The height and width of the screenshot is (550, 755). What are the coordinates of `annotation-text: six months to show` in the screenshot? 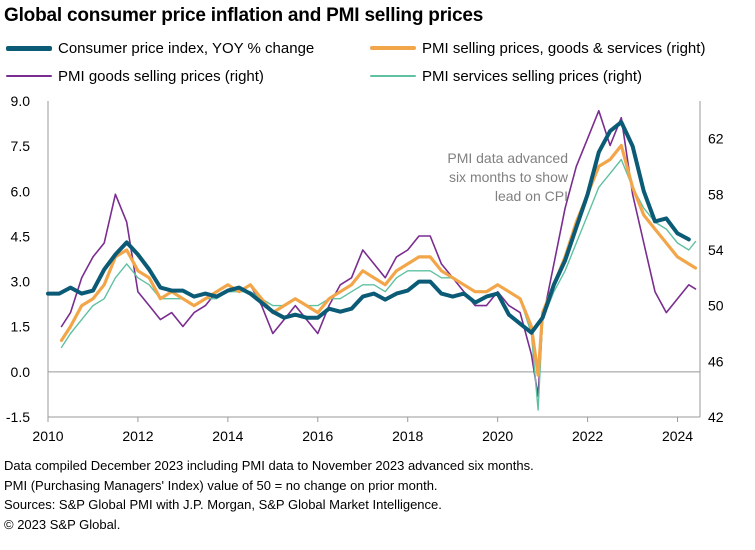 It's located at (509, 177).